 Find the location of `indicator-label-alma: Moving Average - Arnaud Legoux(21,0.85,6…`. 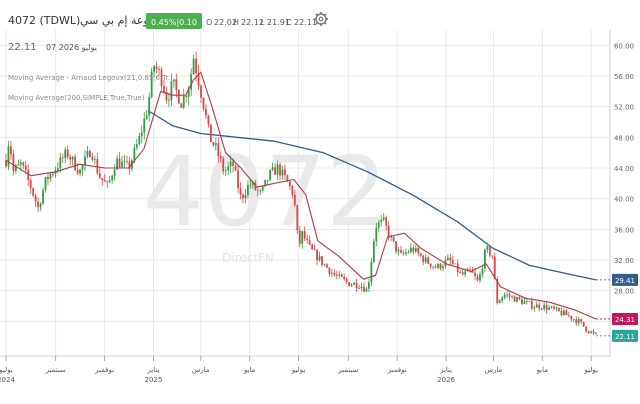

indicator-label-alma: Moving Average - Arnaud Legoux(21,0.85,6… is located at coordinates (91, 78).